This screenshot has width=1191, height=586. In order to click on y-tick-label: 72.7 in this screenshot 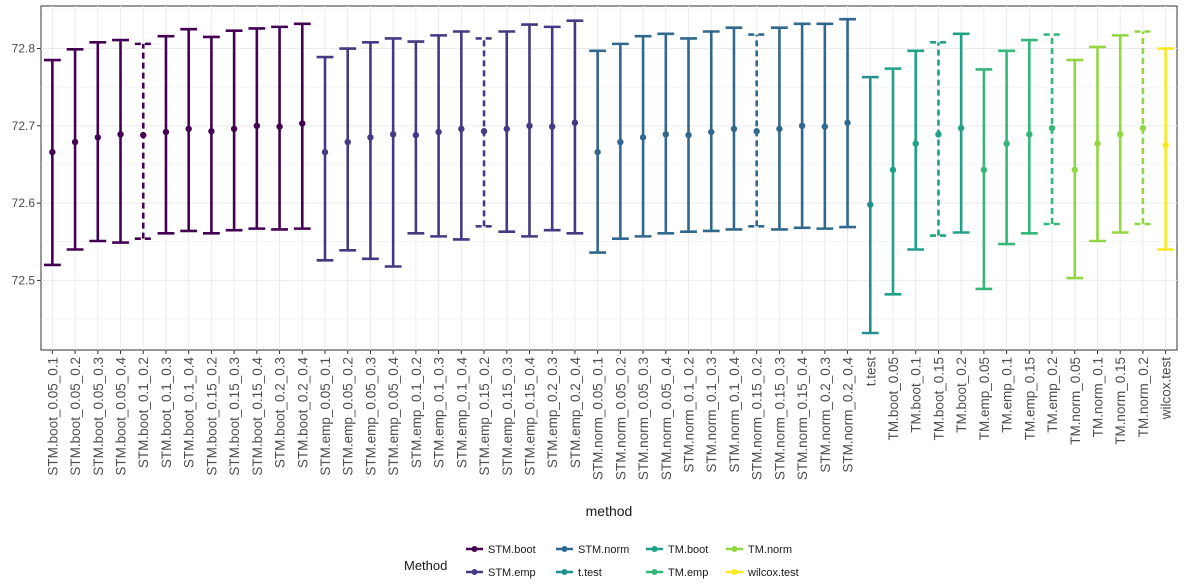, I will do `click(24, 126)`.